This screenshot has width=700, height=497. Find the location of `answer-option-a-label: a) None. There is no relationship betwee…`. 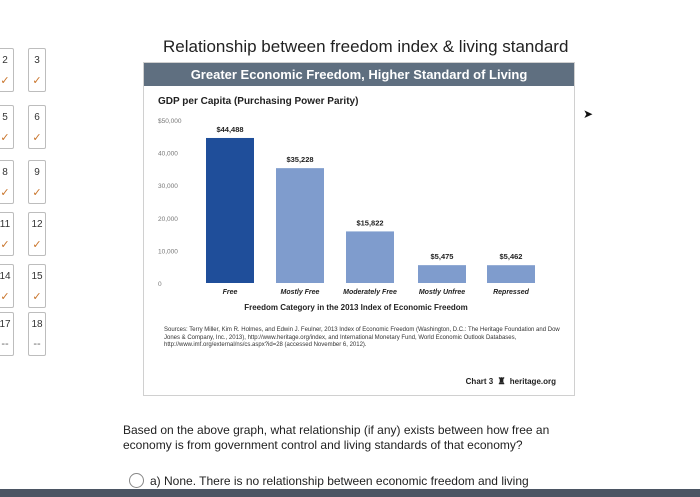

answer-option-a-label: a) None. There is no relationship betwee… is located at coordinates (339, 480).